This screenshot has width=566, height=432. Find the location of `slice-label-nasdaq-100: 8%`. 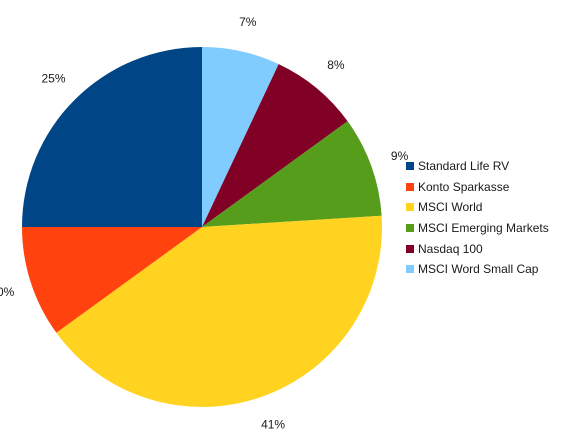

slice-label-nasdaq-100: 8% is located at coordinates (336, 65).